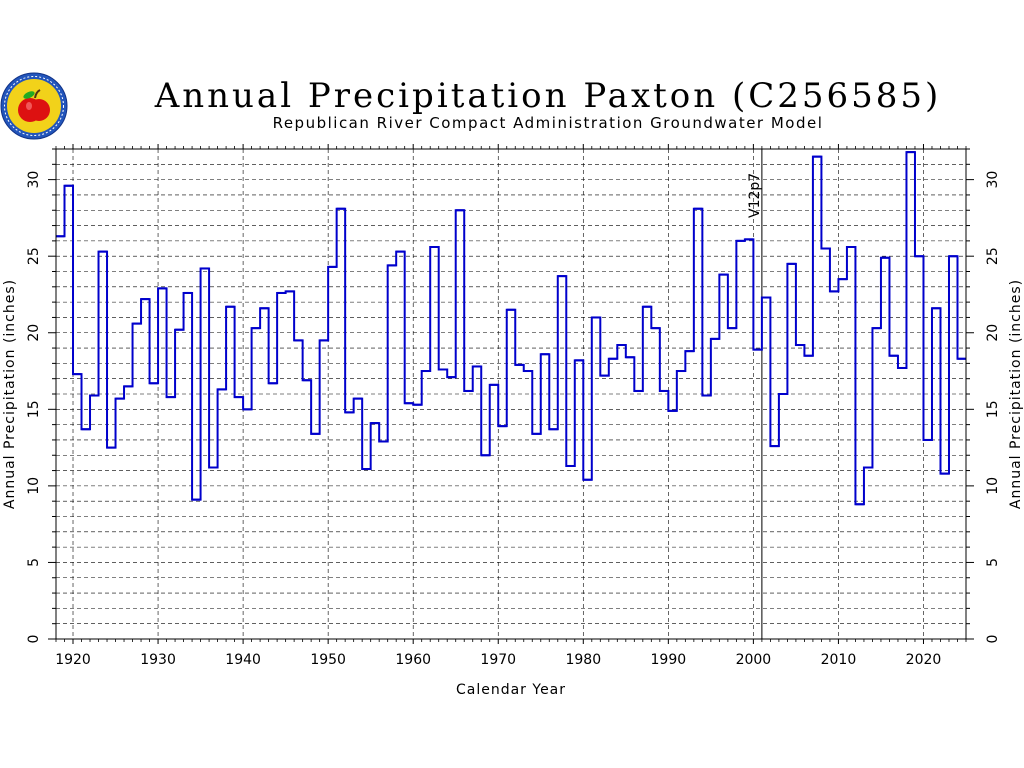  What do you see at coordinates (993, 333) in the screenshot?
I see `y-tick-label-right: 20` at bounding box center [993, 333].